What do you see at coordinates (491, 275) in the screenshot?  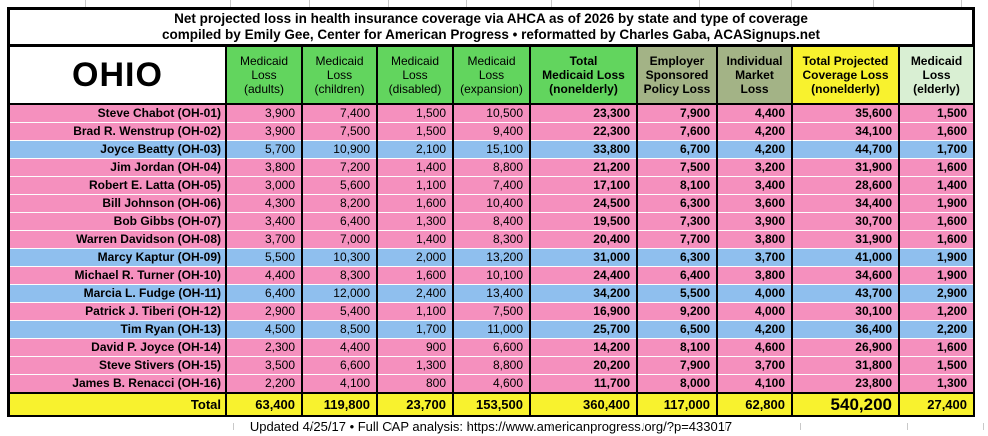 I see `value-cell: 10,100` at bounding box center [491, 275].